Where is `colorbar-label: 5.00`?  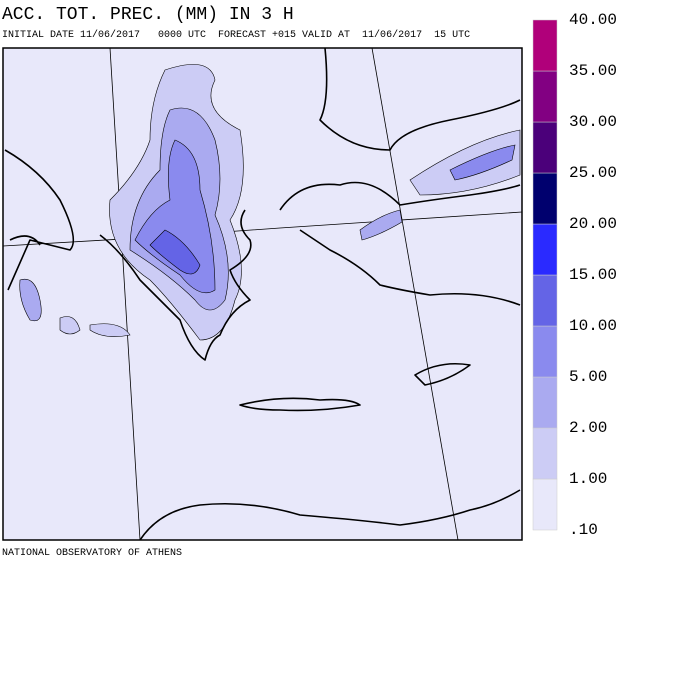 colorbar-label: 5.00 is located at coordinates (588, 377).